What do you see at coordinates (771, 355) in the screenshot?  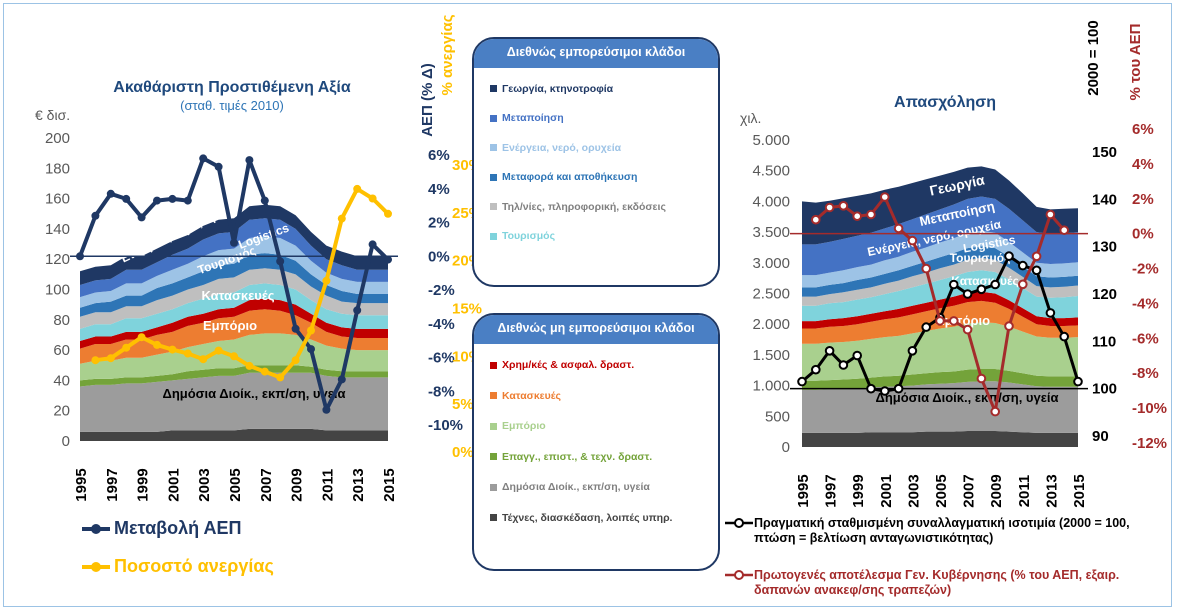 I see `c2-y-tick-3: 1.500` at bounding box center [771, 355].